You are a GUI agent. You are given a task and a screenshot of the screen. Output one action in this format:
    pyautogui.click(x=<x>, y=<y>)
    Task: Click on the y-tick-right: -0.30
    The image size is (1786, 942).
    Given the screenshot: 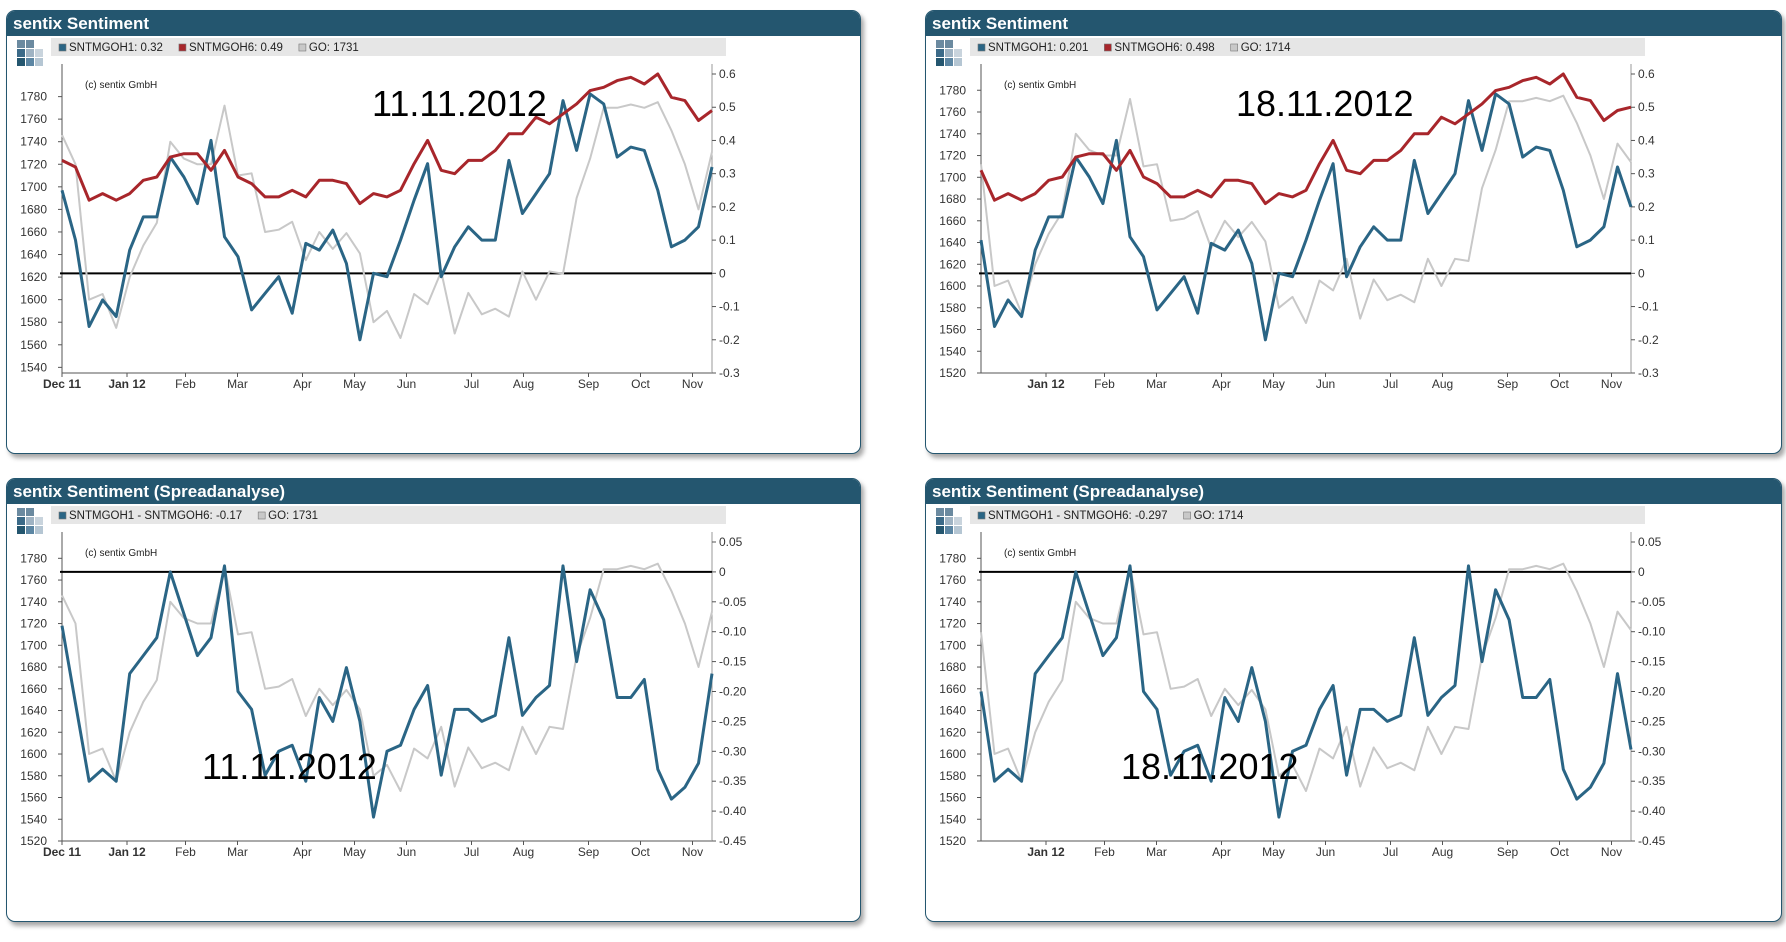 What is the action you would take?
    pyautogui.click(x=733, y=751)
    